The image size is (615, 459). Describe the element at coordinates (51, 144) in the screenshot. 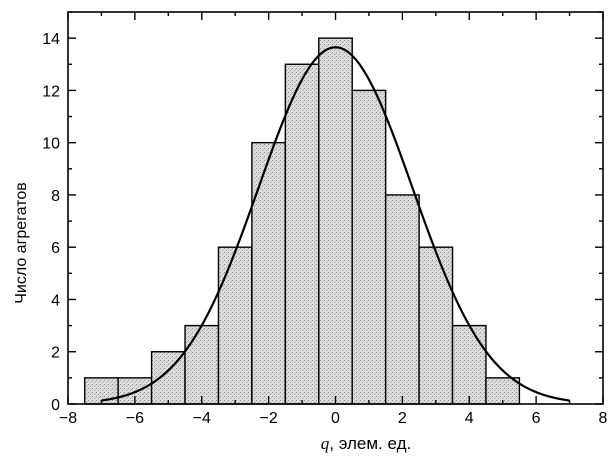

I see `y-tick-label: 10` at that location.